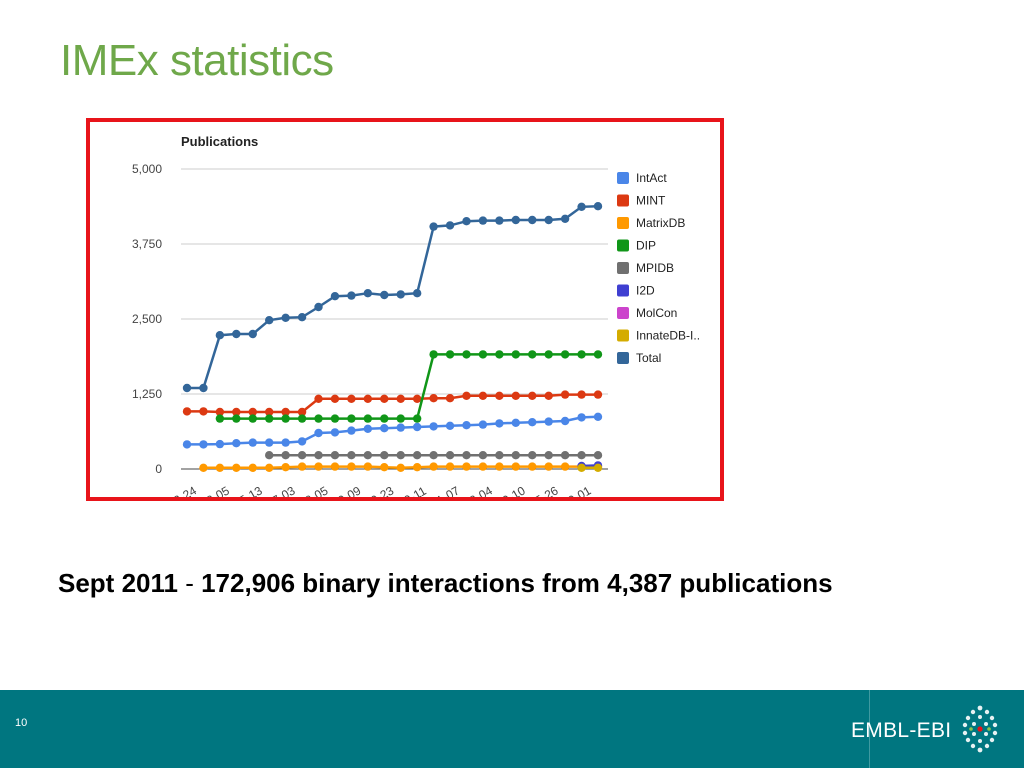 This screenshot has height=768, width=1024. Describe the element at coordinates (197, 60) in the screenshot. I see `slide-title: IMEx statistics` at that location.